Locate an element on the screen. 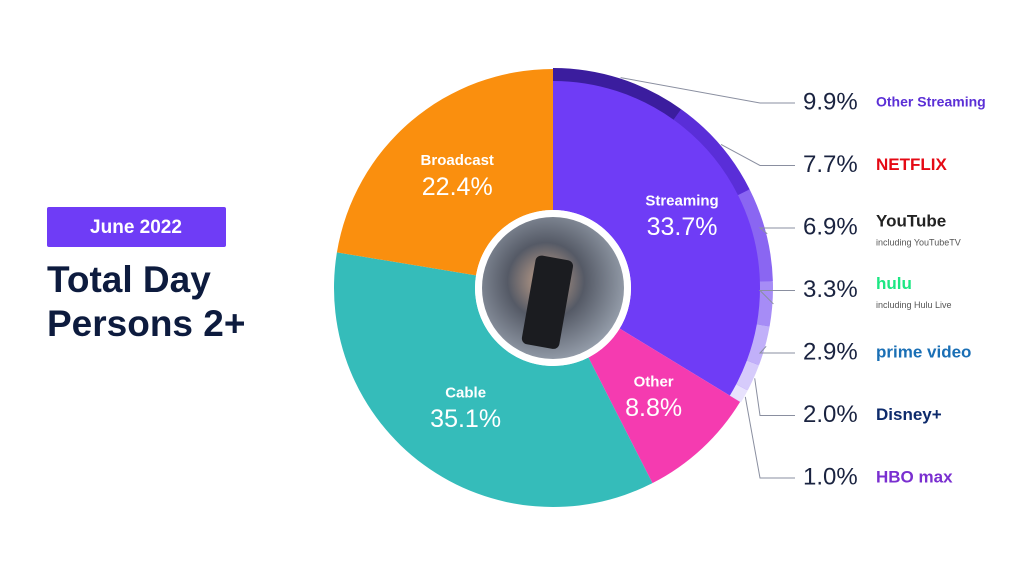  slice-value: 33.7% is located at coordinates (682, 227).